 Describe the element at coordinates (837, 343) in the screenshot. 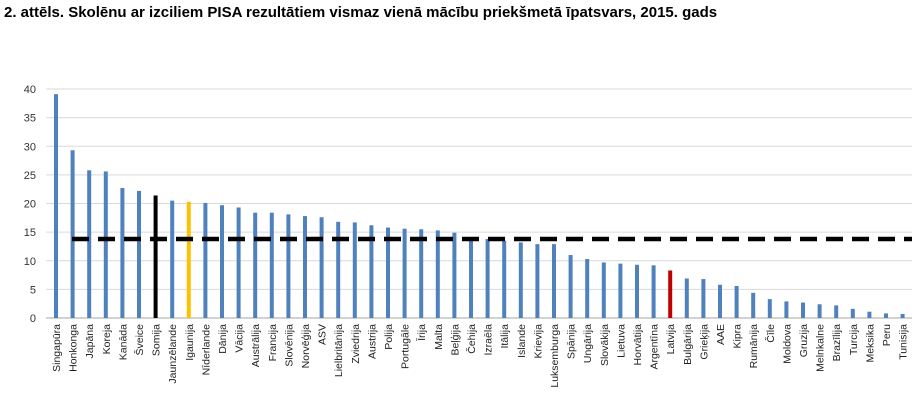

I see `category-label: Brazīlija` at that location.